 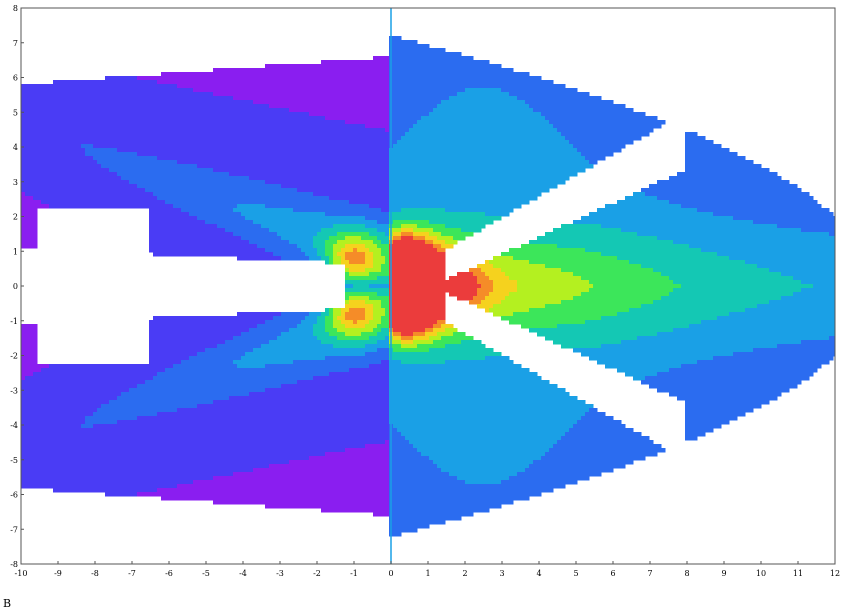 What do you see at coordinates (761, 573) in the screenshot?
I see `x-tick-label: 10` at bounding box center [761, 573].